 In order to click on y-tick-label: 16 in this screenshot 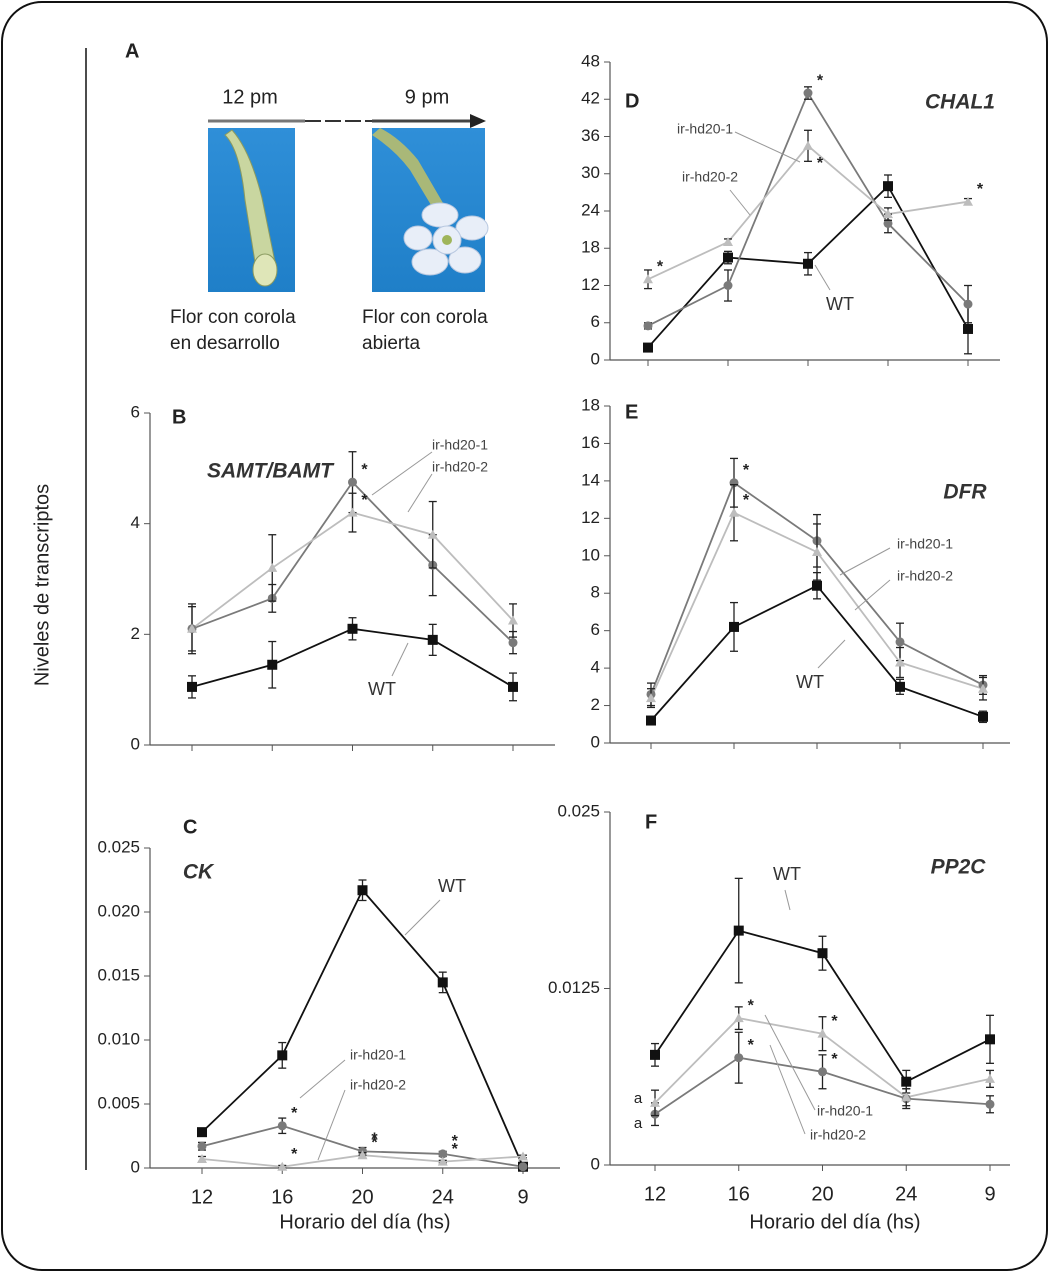, I will do `click(590, 442)`.